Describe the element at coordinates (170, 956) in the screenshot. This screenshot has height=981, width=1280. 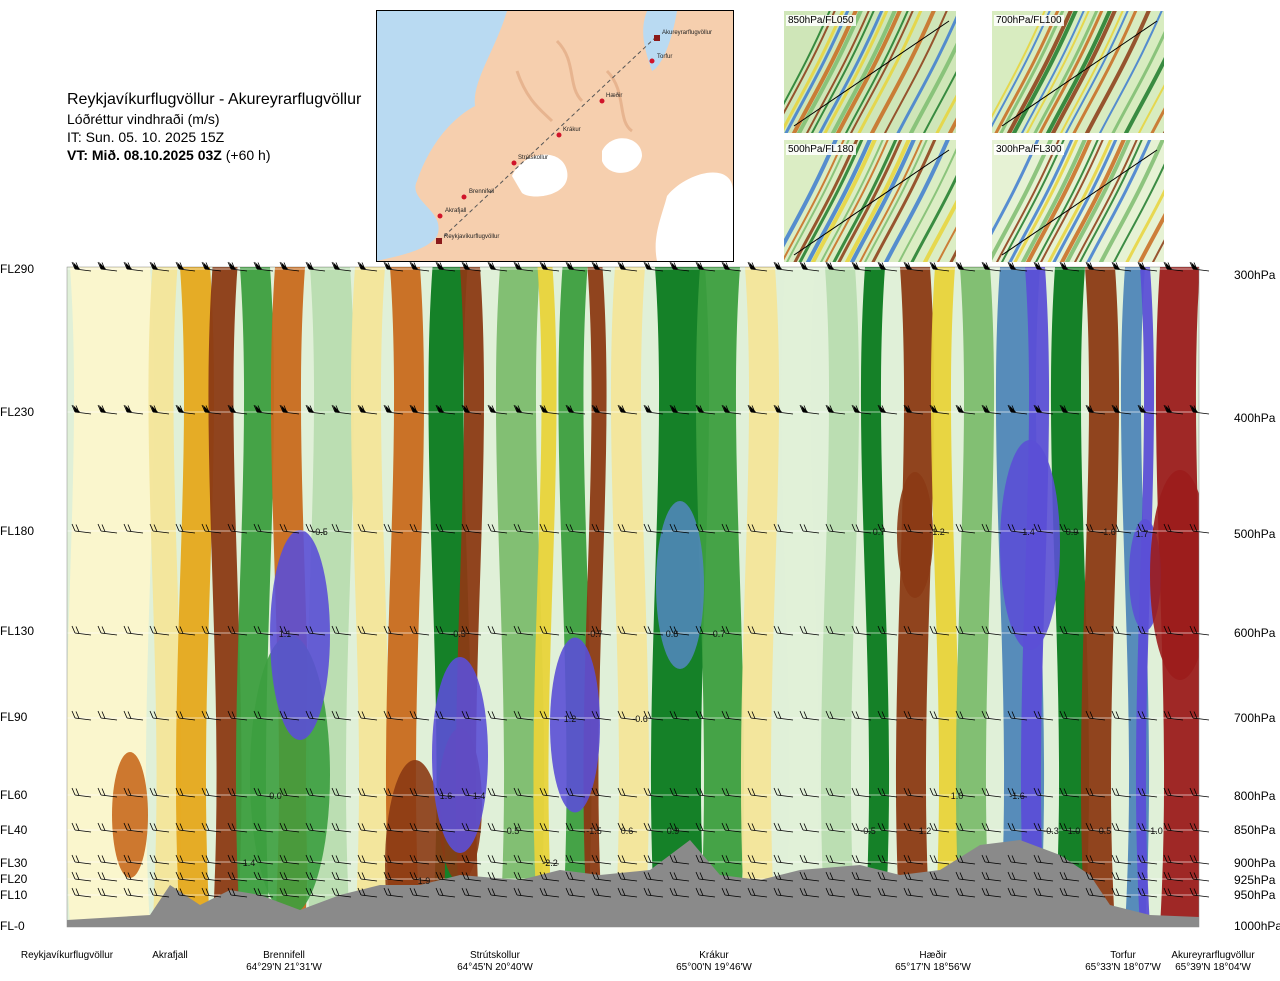
I see `station-label: Akrafjall` at that location.